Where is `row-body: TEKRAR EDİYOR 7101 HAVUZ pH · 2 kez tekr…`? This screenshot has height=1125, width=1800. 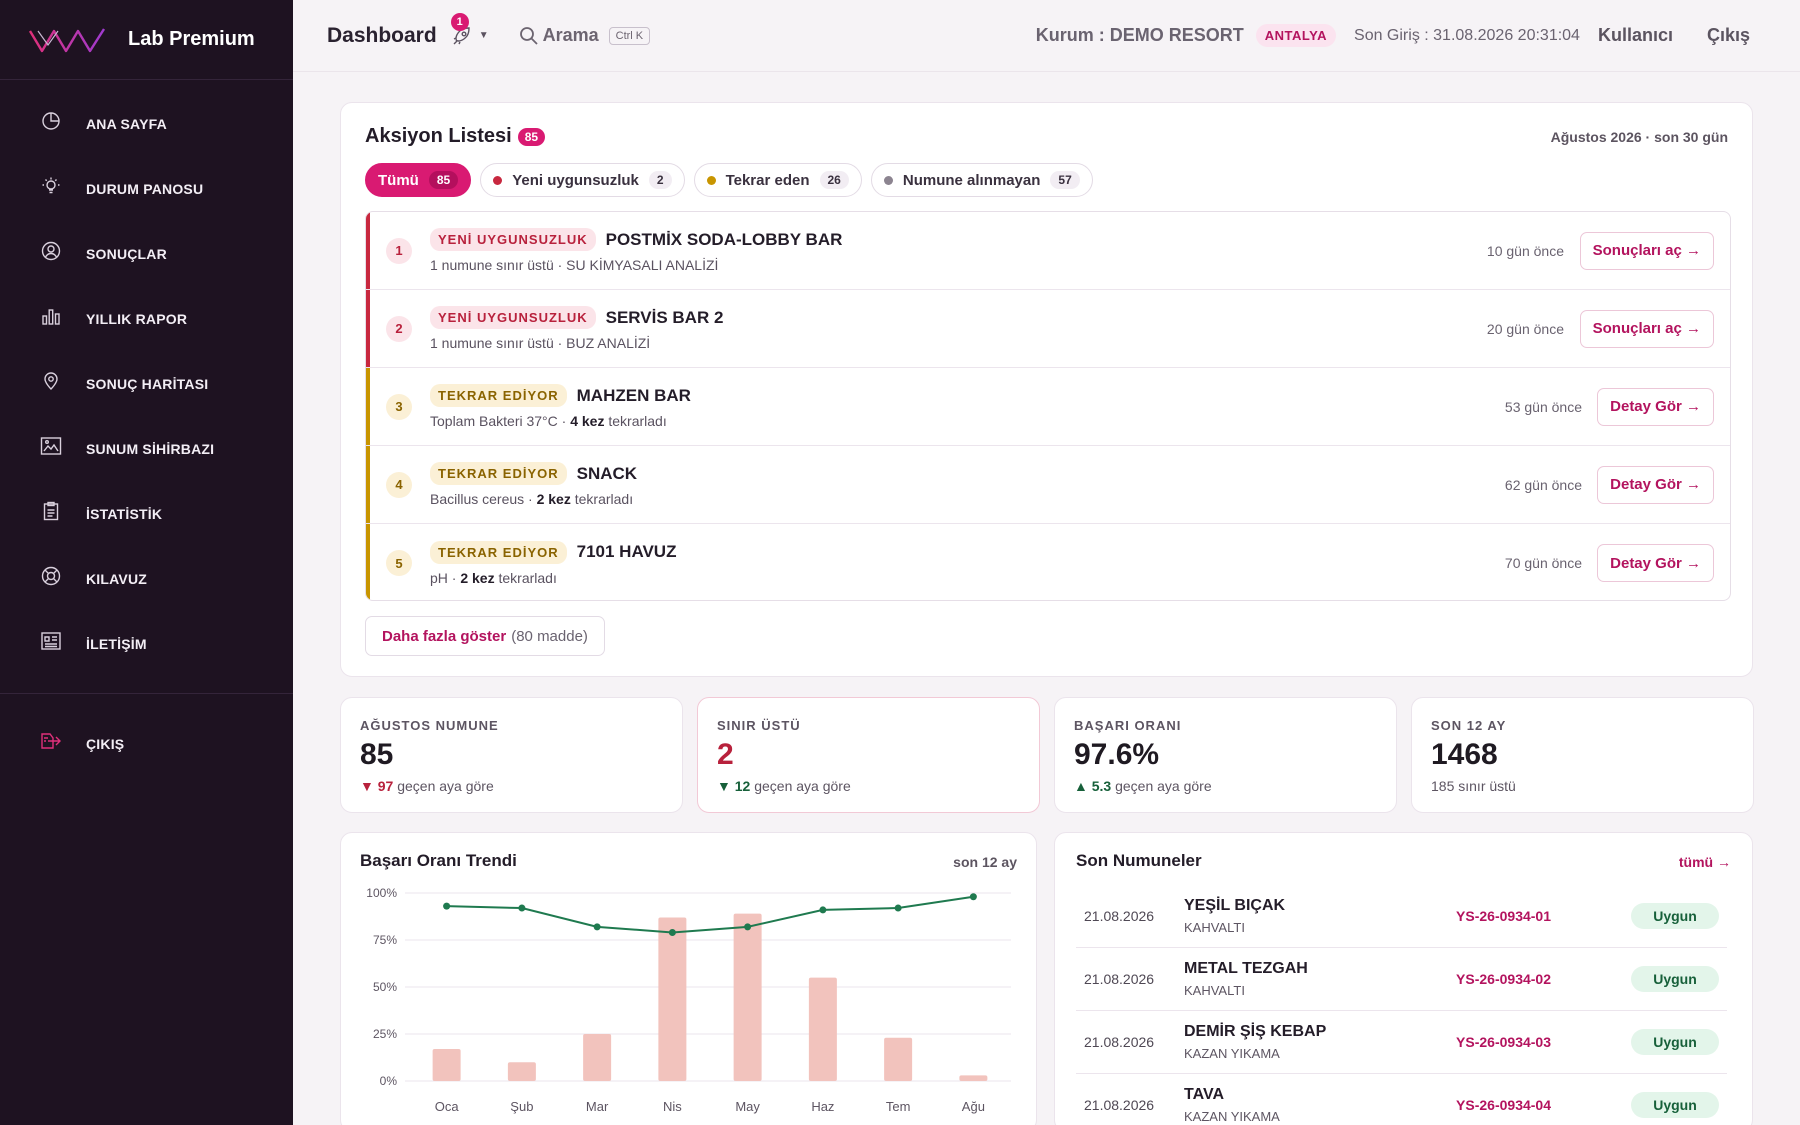 row-body: TEKRAR EDİYOR 7101 HAVUZ pH · 2 kez tekr… is located at coordinates (553, 563).